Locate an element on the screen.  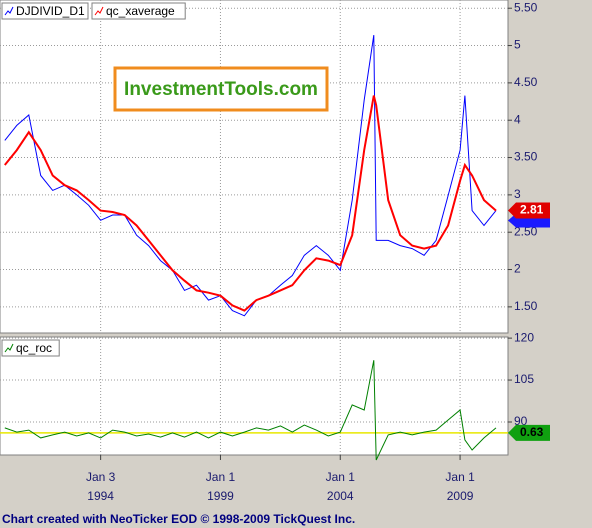
y-tick-label: 90 is located at coordinates (521, 421).